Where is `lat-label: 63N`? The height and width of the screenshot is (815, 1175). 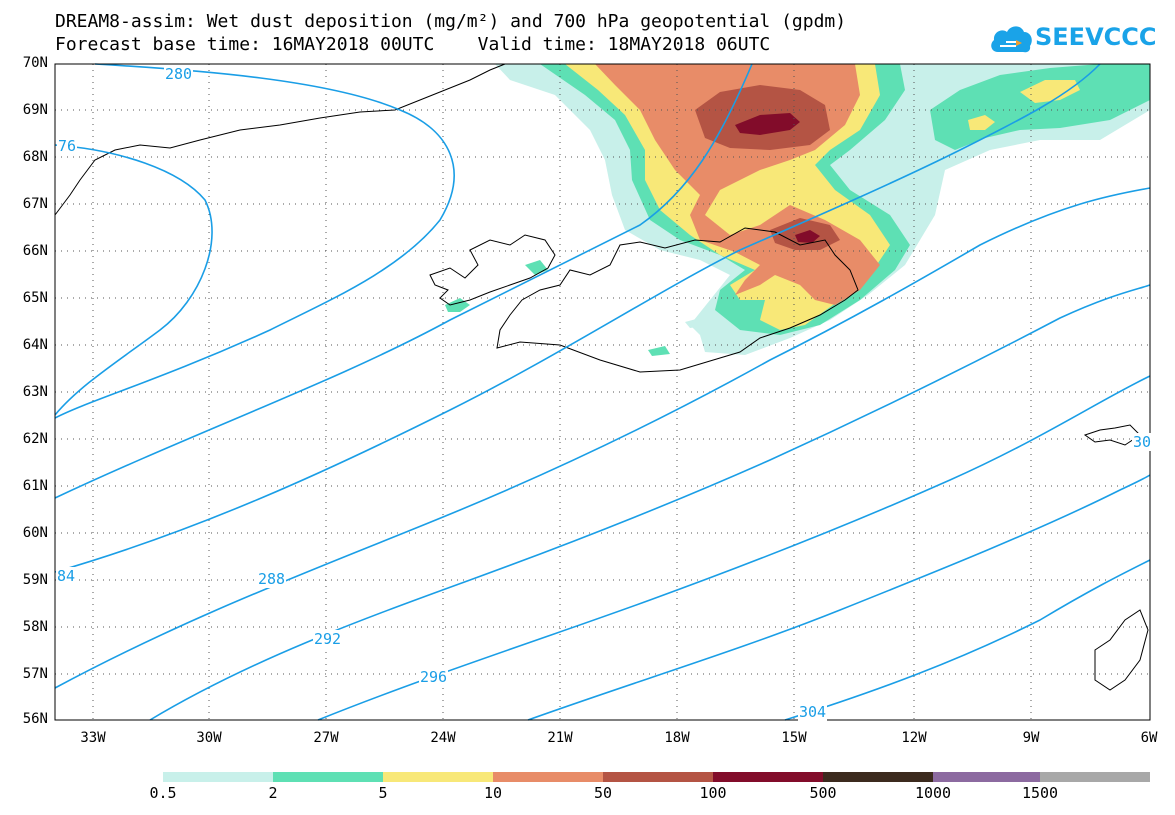 lat-label: 63N is located at coordinates (35, 392).